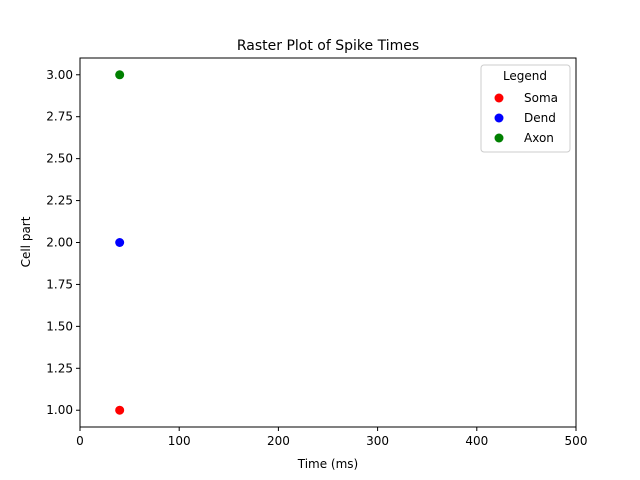 This screenshot has width=640, height=480. What do you see at coordinates (179, 441) in the screenshot?
I see `x-tick-label: 100` at bounding box center [179, 441].